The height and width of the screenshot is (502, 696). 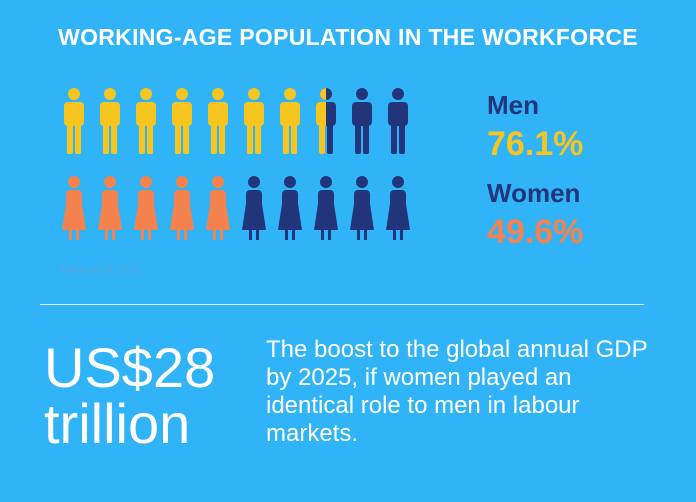 What do you see at coordinates (534, 193) in the screenshot?
I see `women-label: Women` at bounding box center [534, 193].